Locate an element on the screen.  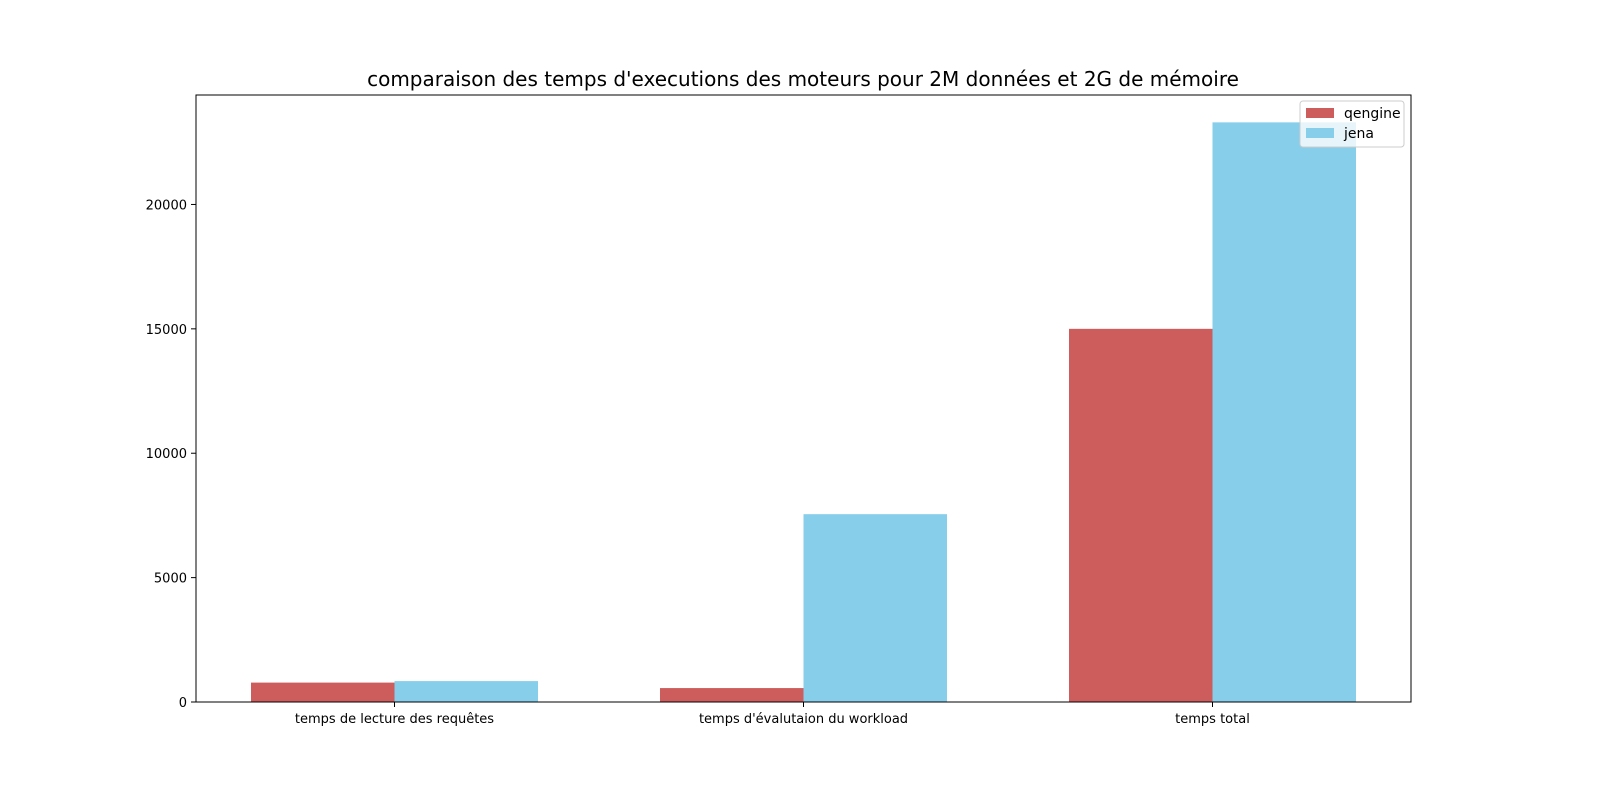
x-tick-label: temps de lecture des requêtes is located at coordinates (394, 719).